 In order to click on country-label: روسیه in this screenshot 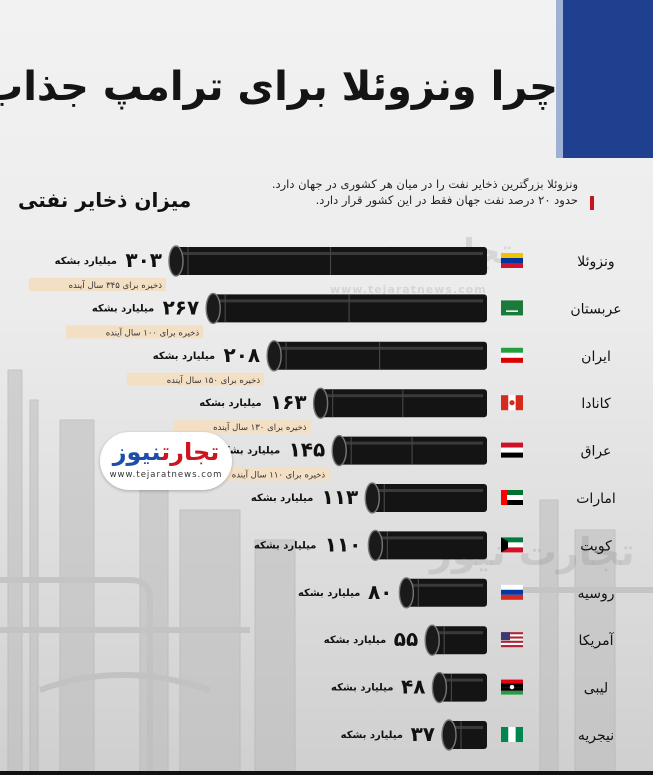, I will do `click(596, 594)`.